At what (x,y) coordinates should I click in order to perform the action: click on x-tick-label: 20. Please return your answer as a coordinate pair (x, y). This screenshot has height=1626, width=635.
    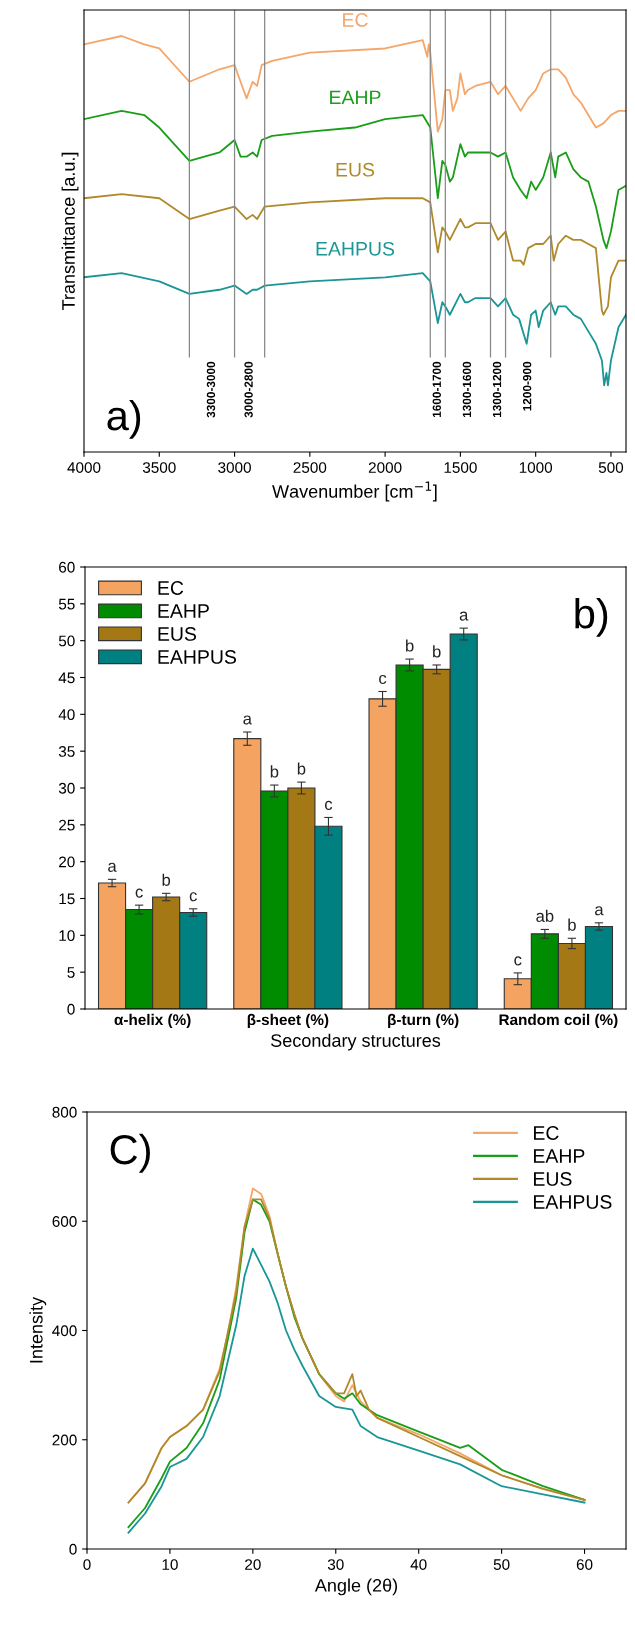
    Looking at the image, I should click on (253, 1564).